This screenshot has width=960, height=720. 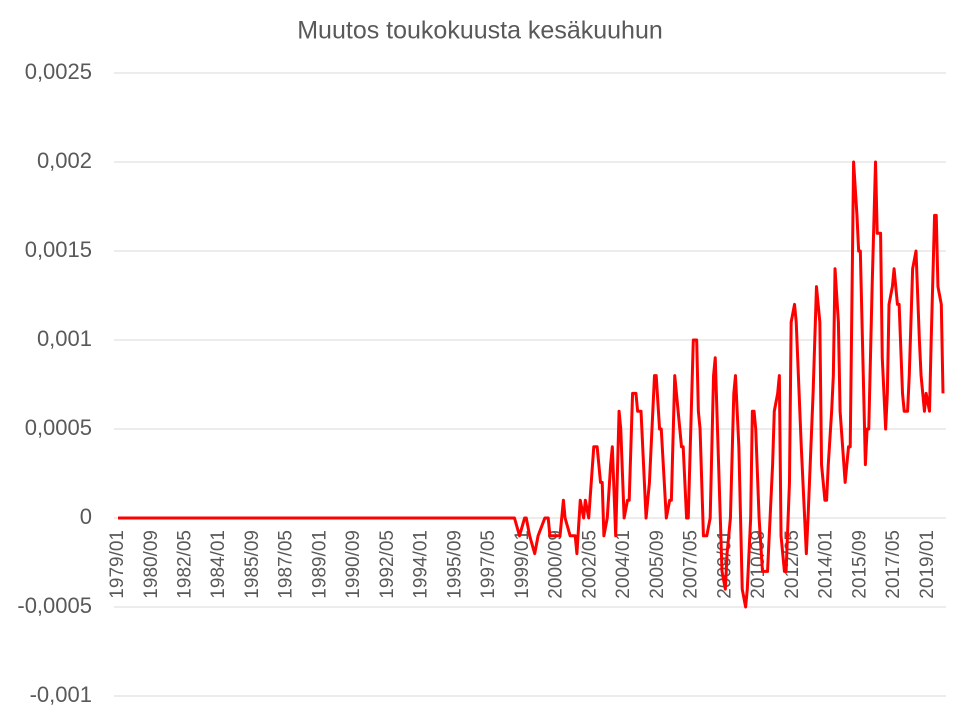 What do you see at coordinates (724, 564) in the screenshot?
I see `x-tick-label: 2009/01` at bounding box center [724, 564].